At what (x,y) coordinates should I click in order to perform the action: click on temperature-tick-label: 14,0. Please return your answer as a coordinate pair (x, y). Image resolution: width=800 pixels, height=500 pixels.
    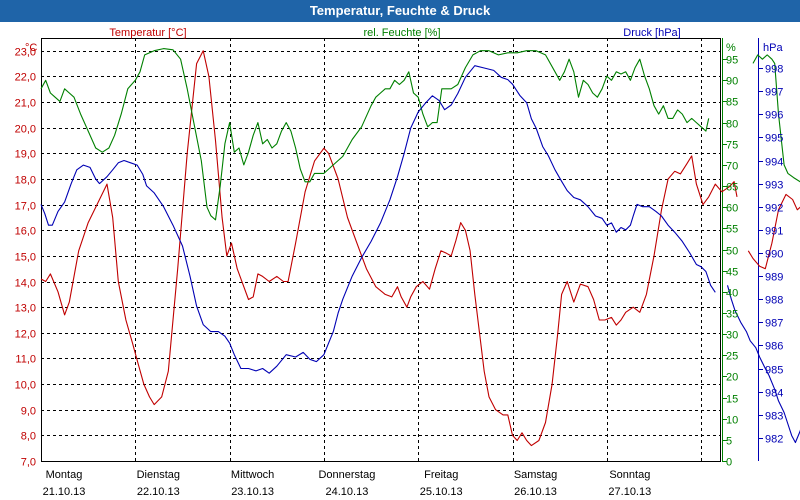
    Looking at the image, I should click on (25, 284).